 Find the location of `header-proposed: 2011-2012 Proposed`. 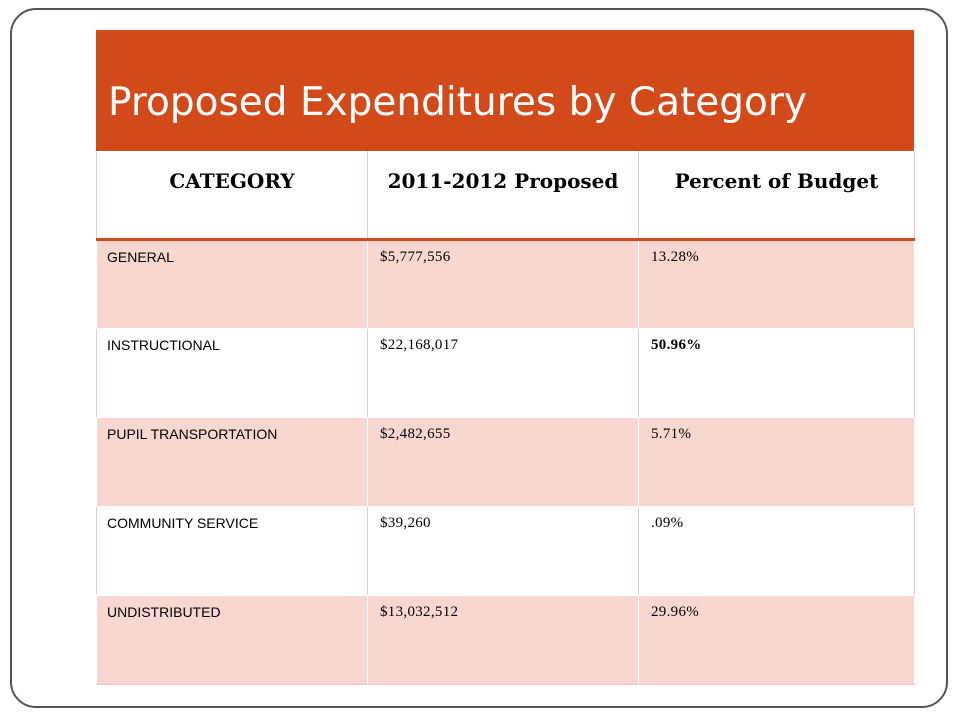

header-proposed: 2011-2012 Proposed is located at coordinates (503, 196).